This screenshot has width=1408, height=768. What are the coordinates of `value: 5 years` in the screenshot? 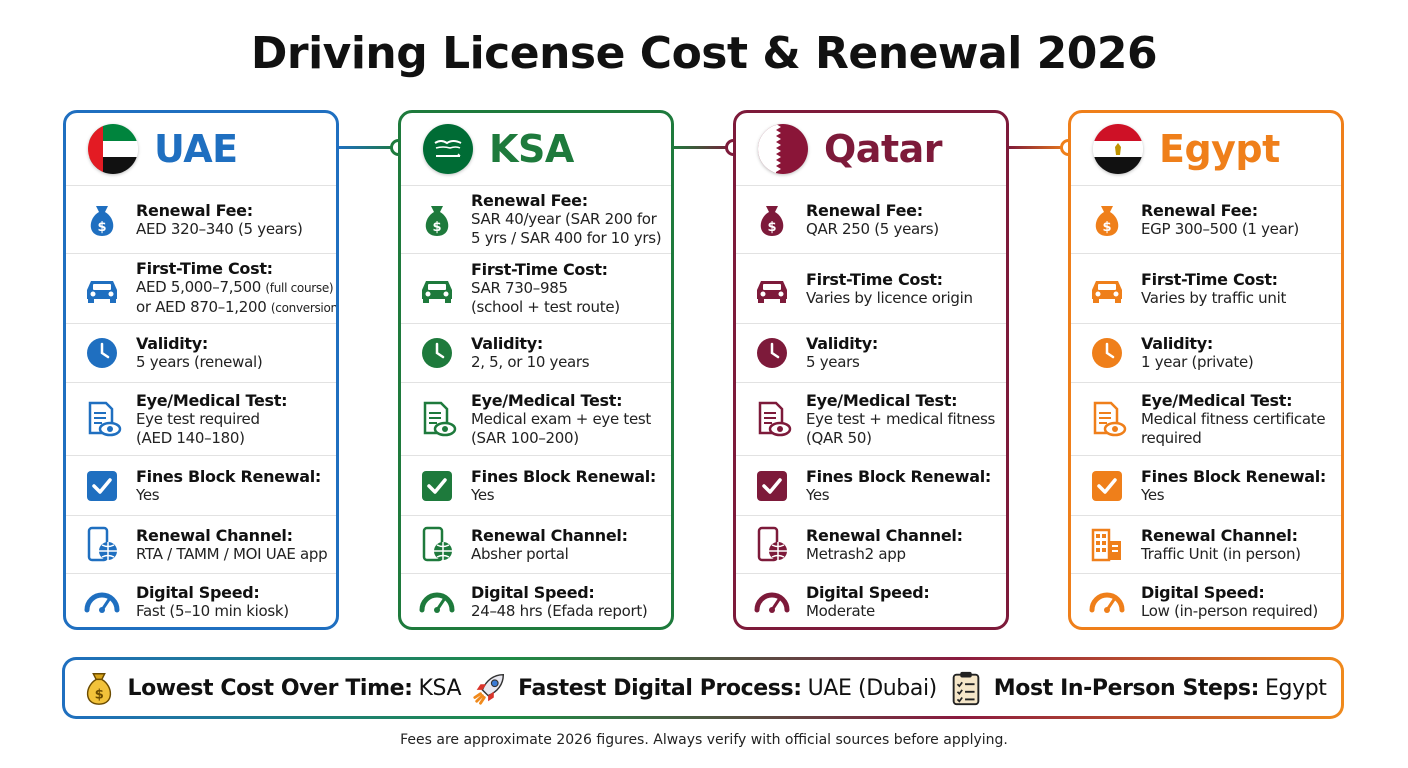 It's located at (833, 362).